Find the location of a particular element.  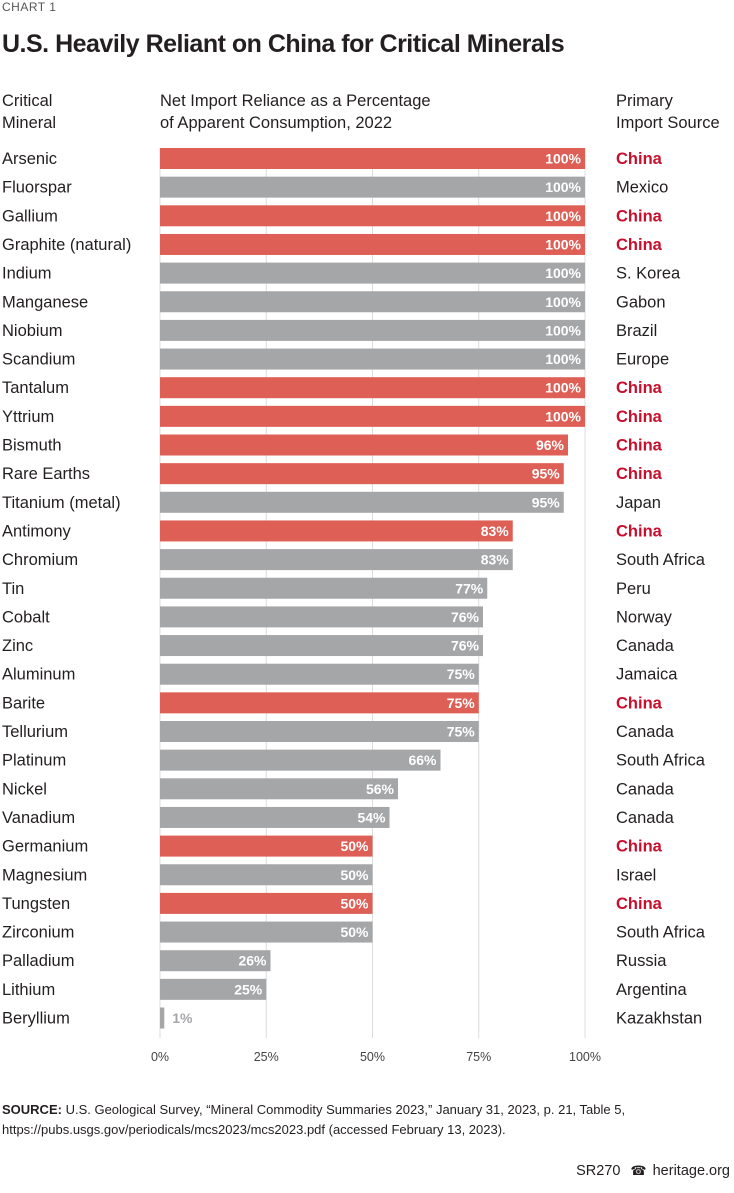

bar-value-label: 25% is located at coordinates (248, 989).